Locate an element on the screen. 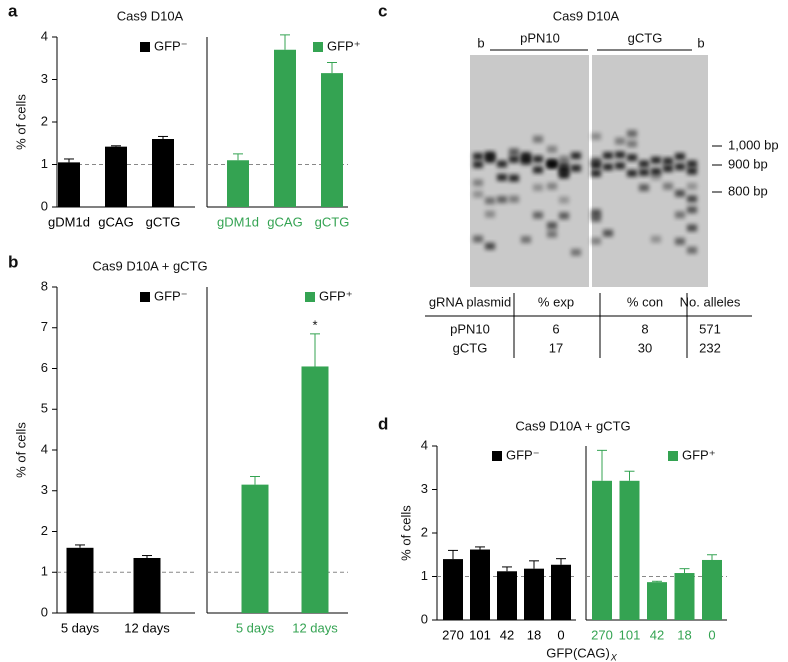 The height and width of the screenshot is (662, 788). x-tick-label: 12 days is located at coordinates (315, 627).